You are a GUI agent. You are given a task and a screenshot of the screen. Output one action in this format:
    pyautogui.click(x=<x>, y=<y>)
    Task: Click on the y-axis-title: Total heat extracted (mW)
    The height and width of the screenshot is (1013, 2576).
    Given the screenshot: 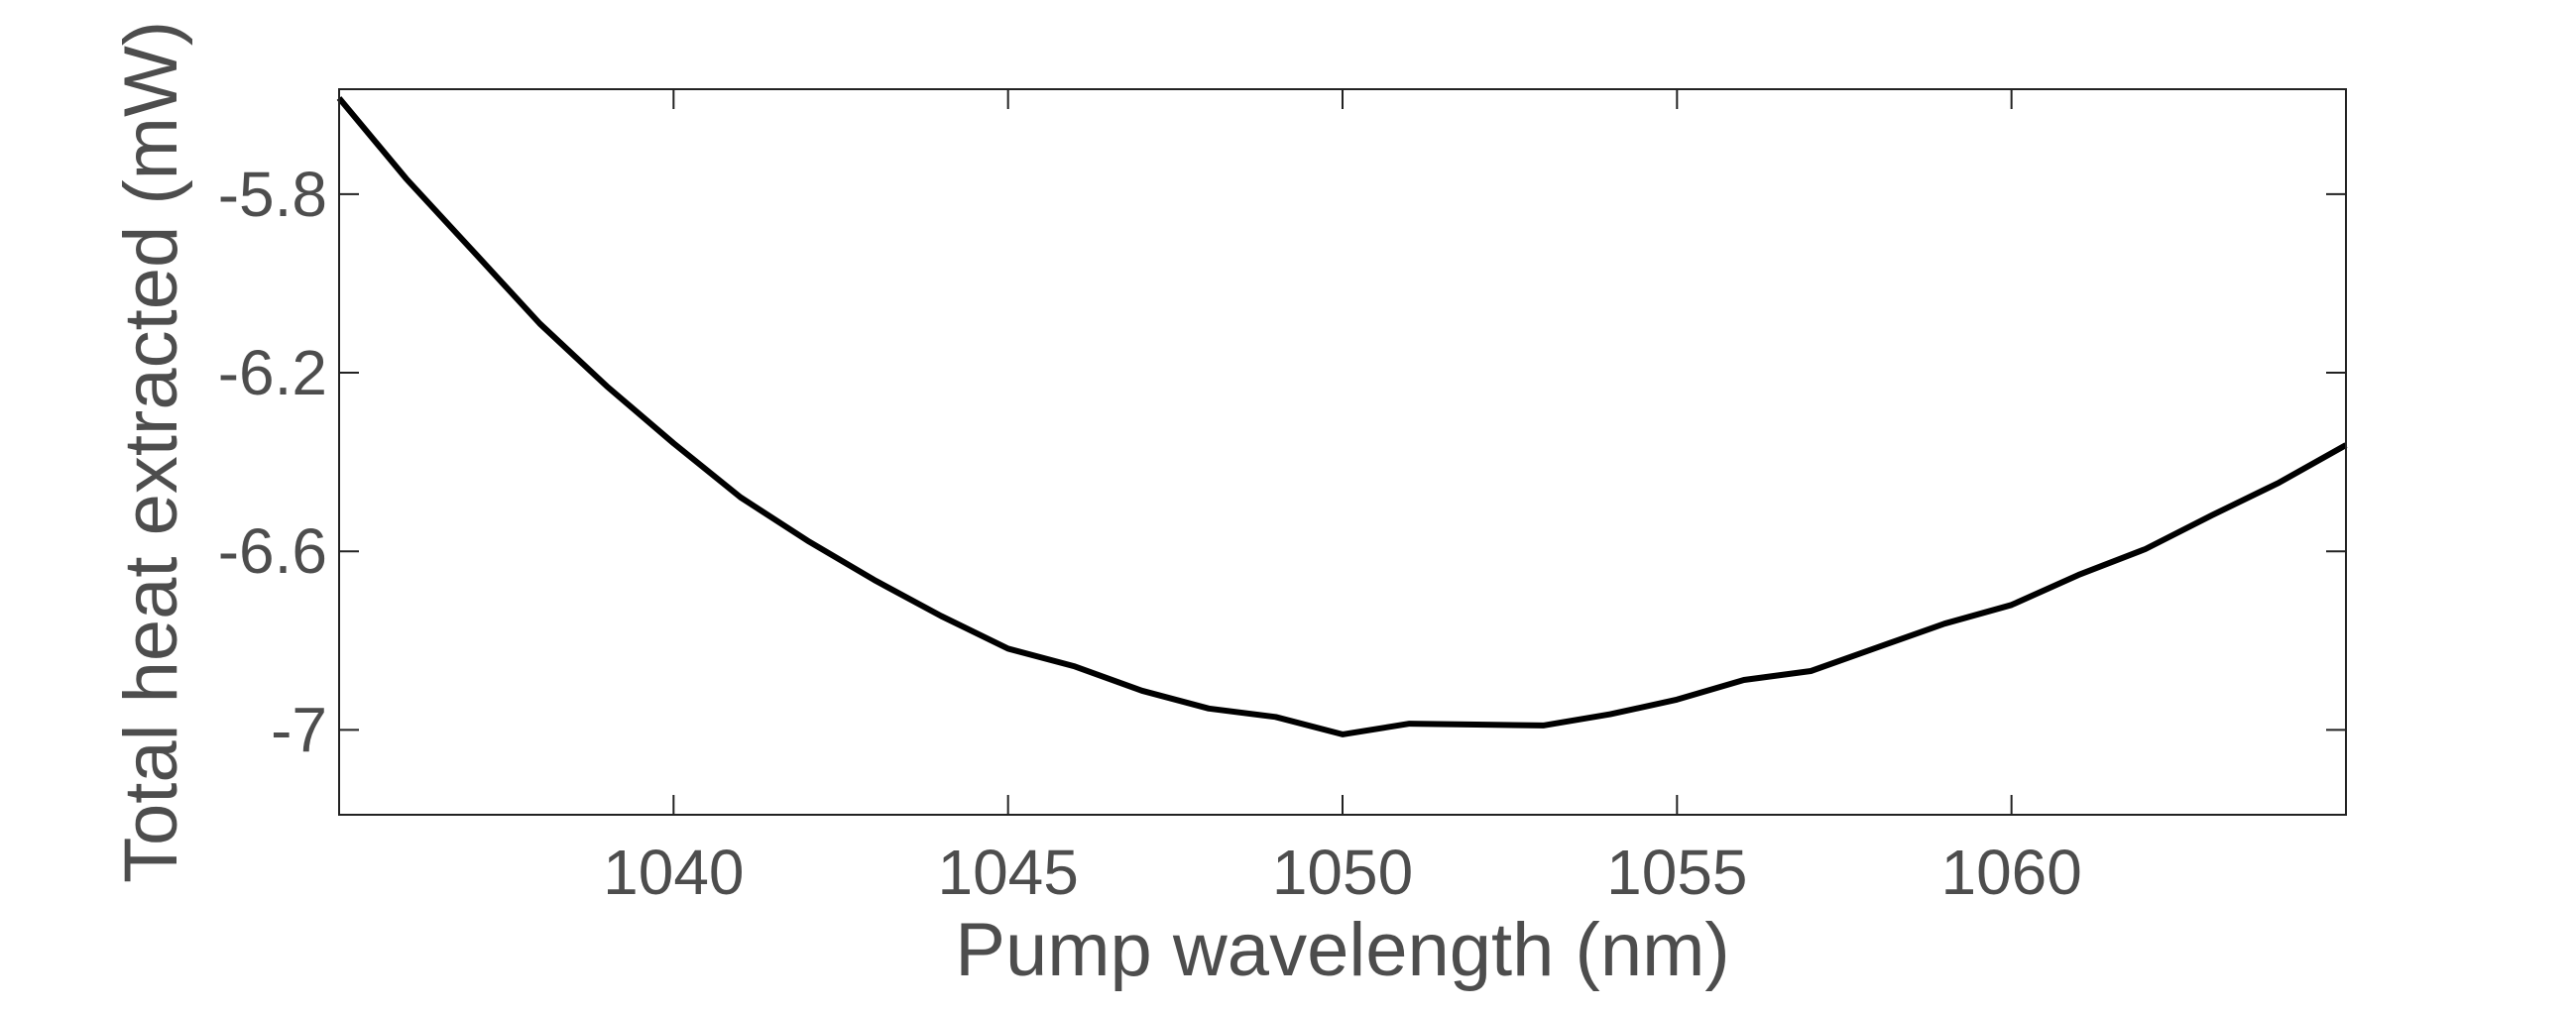 What is the action you would take?
    pyautogui.click(x=151, y=452)
    